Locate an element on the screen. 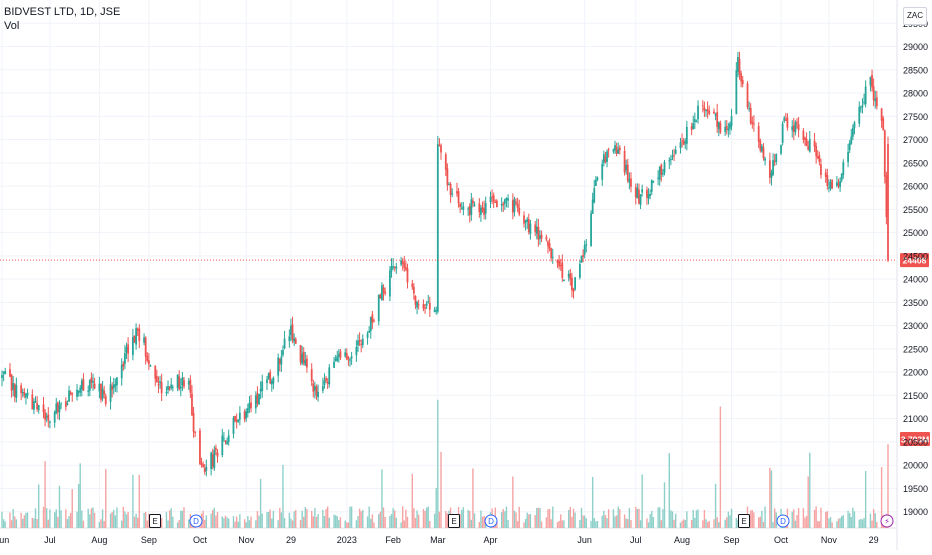 The height and width of the screenshot is (555, 932). dividend-icon is located at coordinates (491, 521).